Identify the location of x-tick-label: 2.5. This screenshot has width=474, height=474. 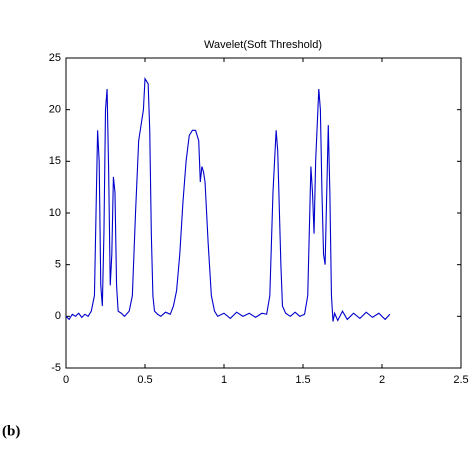
(460, 380).